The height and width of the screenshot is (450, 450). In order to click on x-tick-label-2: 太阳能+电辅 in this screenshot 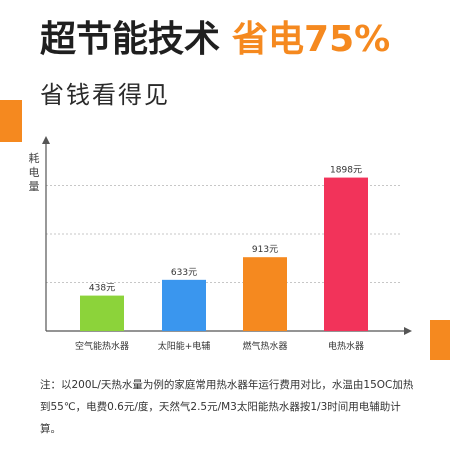, I will do `click(184, 346)`.